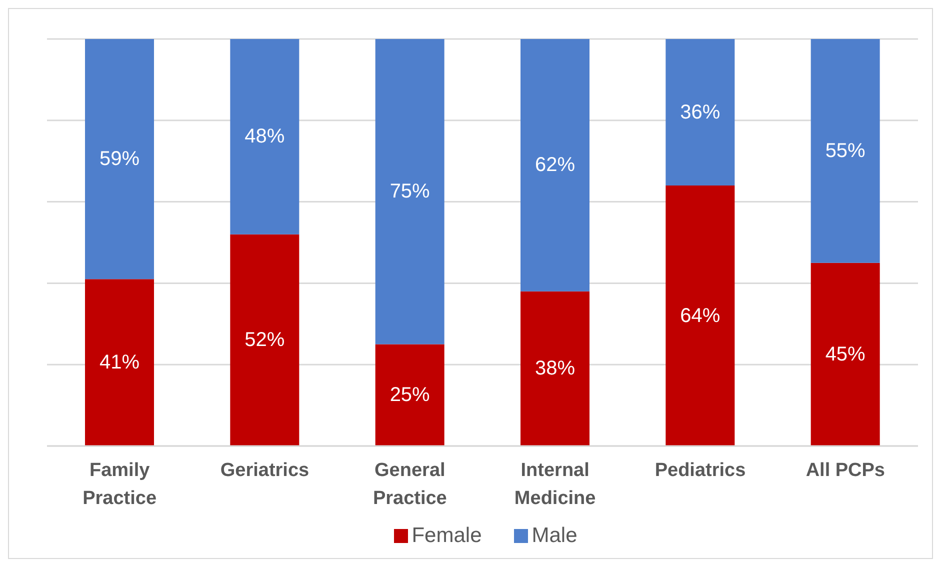  I want to click on x-tick-label: All PCPs, so click(846, 470).